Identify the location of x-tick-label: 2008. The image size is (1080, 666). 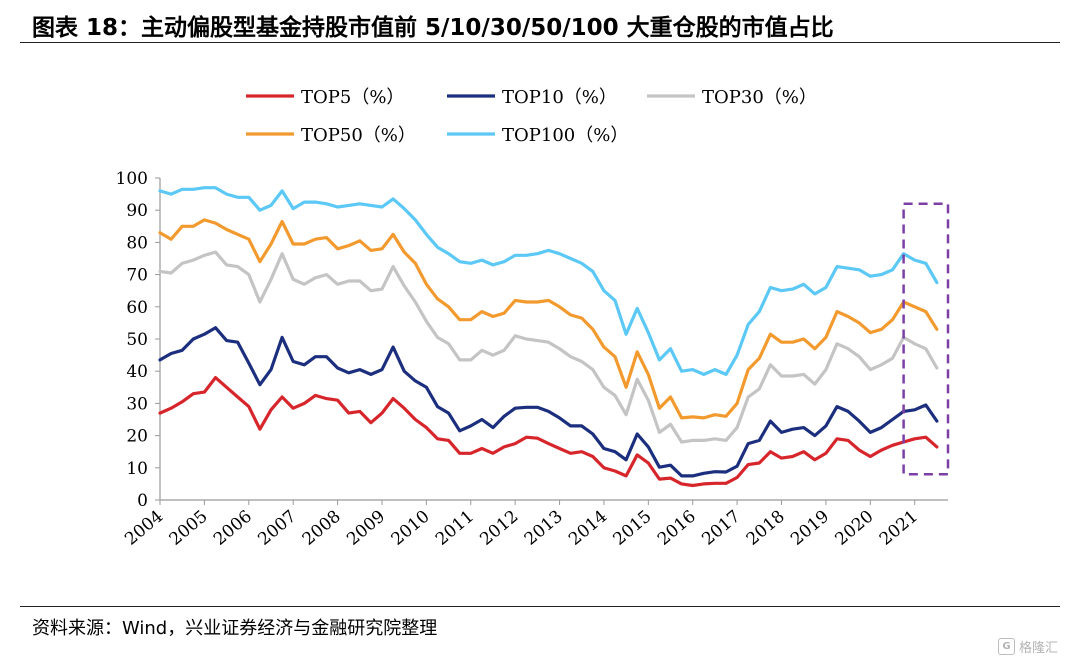
(322, 528).